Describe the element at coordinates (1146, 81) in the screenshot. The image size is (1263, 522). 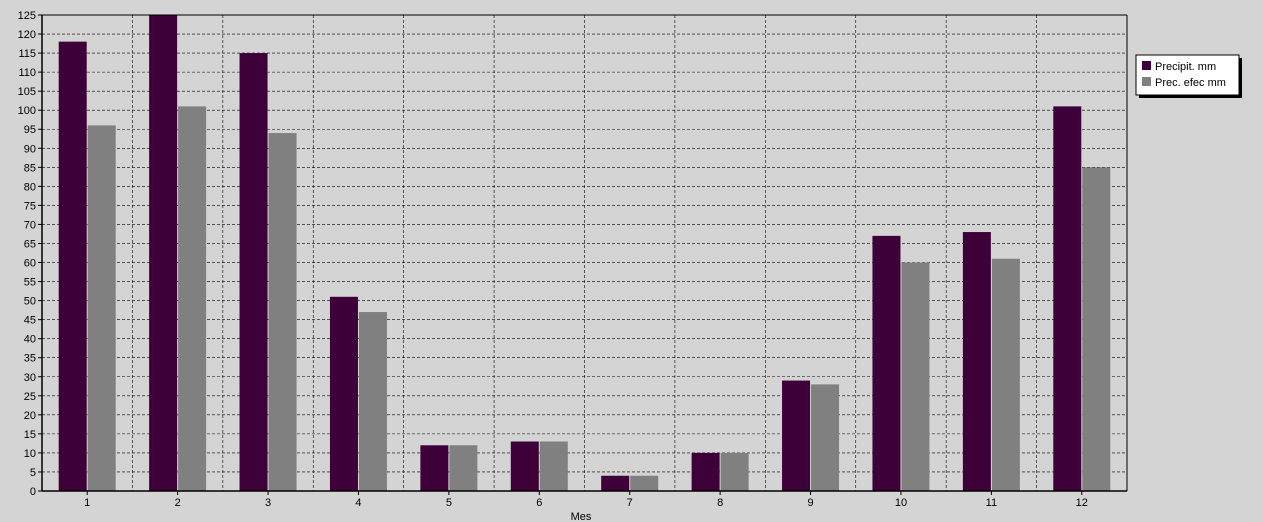
I see `legend-swatch-prec-efec` at that location.